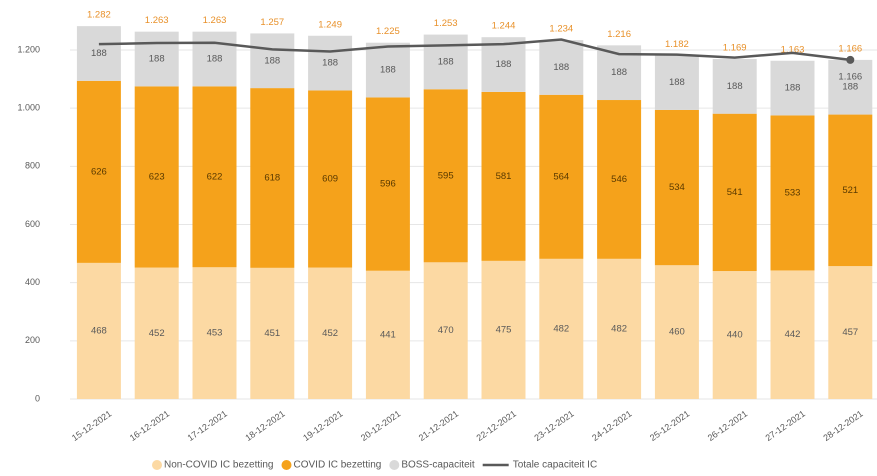 The image size is (877, 476). Describe the element at coordinates (727, 425) in the screenshot. I see `x-tick-label: 26-12-2021` at that location.